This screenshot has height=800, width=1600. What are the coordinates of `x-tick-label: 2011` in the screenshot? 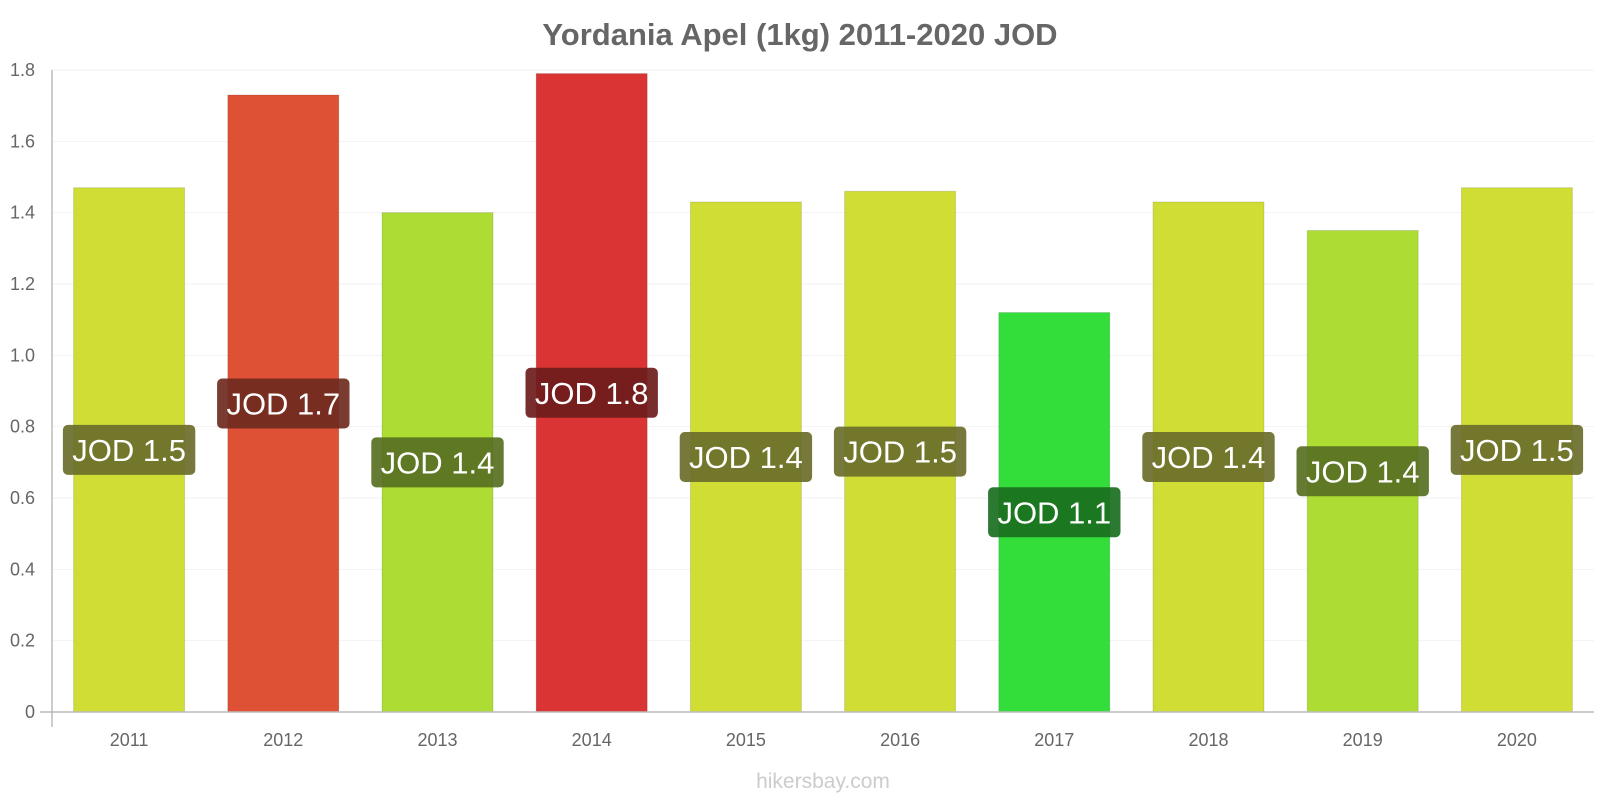 It's located at (129, 740).